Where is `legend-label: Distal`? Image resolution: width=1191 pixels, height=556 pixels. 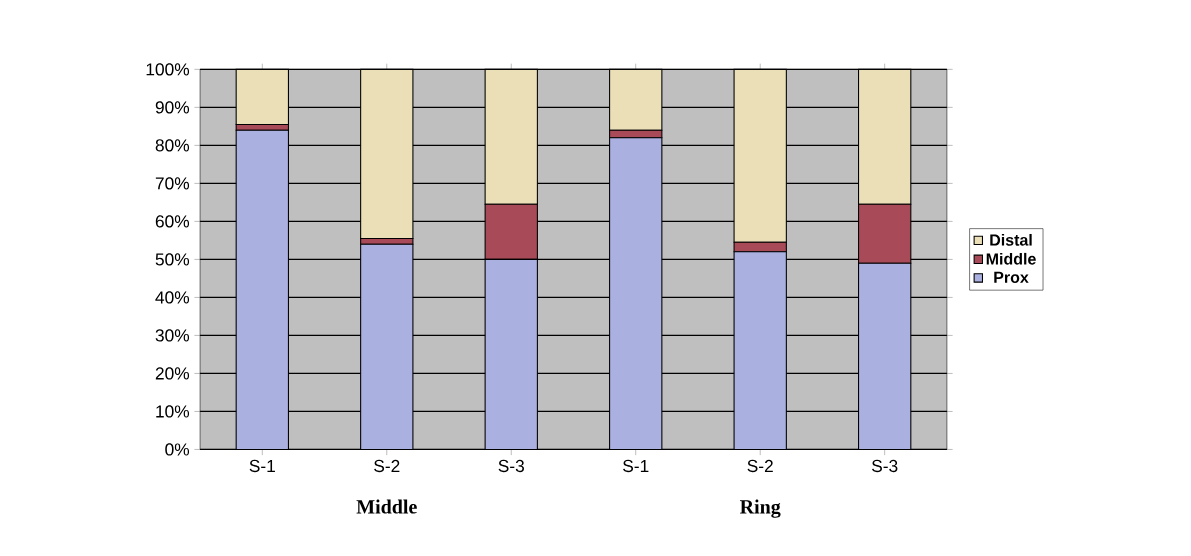
legend-label: Distal is located at coordinates (1011, 239).